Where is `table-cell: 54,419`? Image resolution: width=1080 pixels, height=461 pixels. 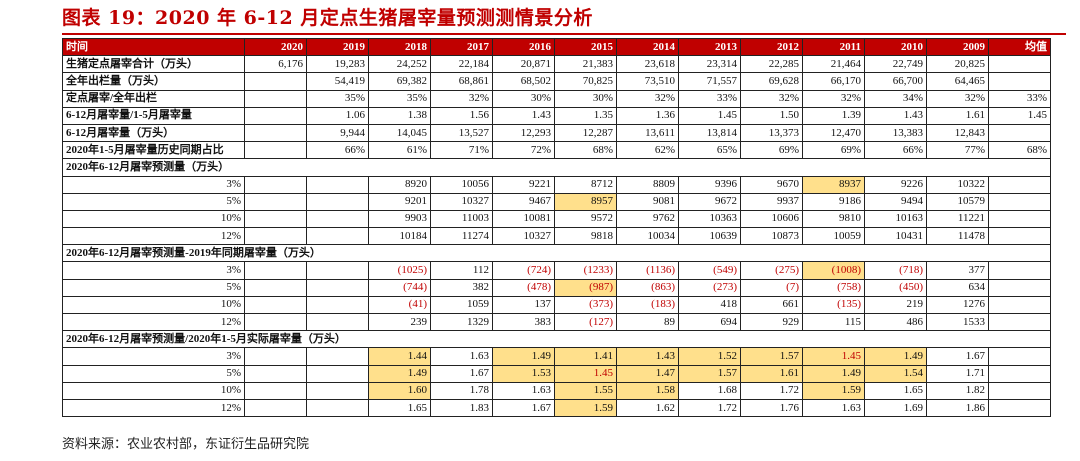 table-cell: 54,419 is located at coordinates (337, 81).